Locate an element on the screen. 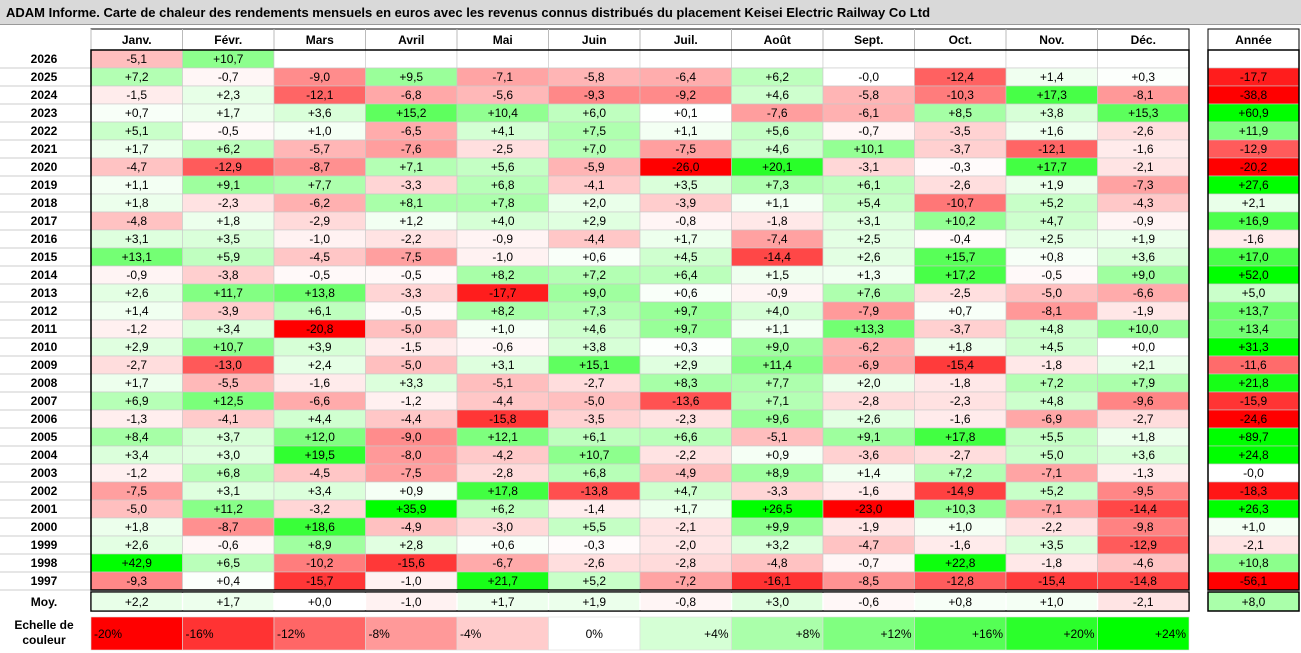  cell-value: -12,9 is located at coordinates (229, 167).